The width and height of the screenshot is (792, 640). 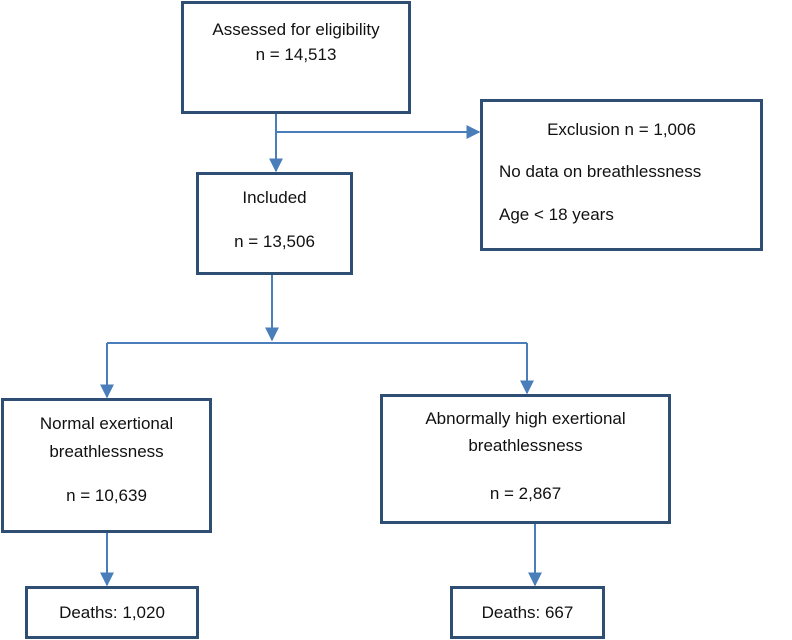 What do you see at coordinates (274, 241) in the screenshot?
I see `included-count: n = 13,506` at bounding box center [274, 241].